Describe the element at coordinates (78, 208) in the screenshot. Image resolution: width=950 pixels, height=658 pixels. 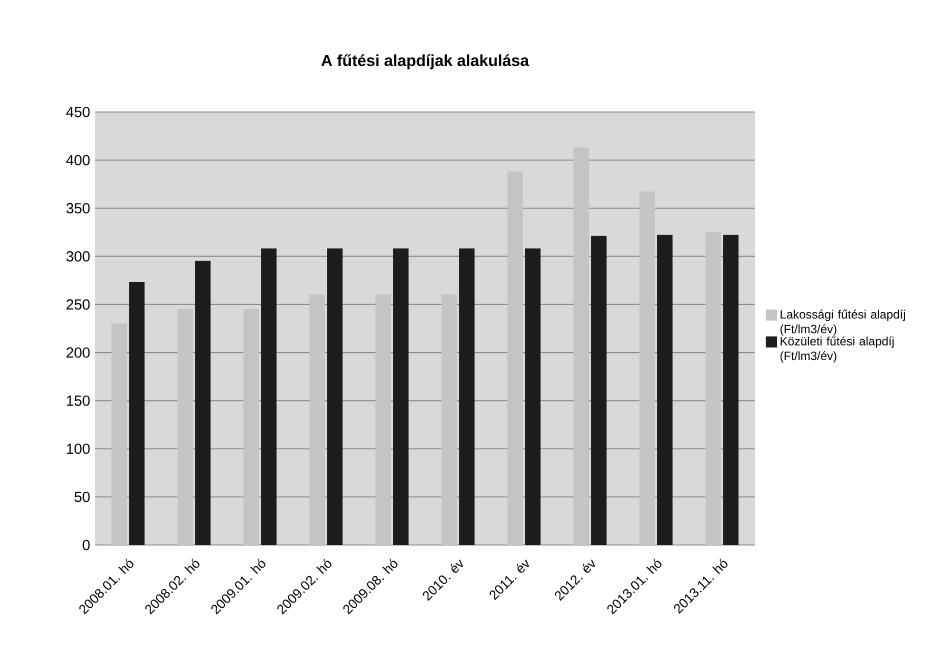
I see `y-tick-label: 350` at that location.